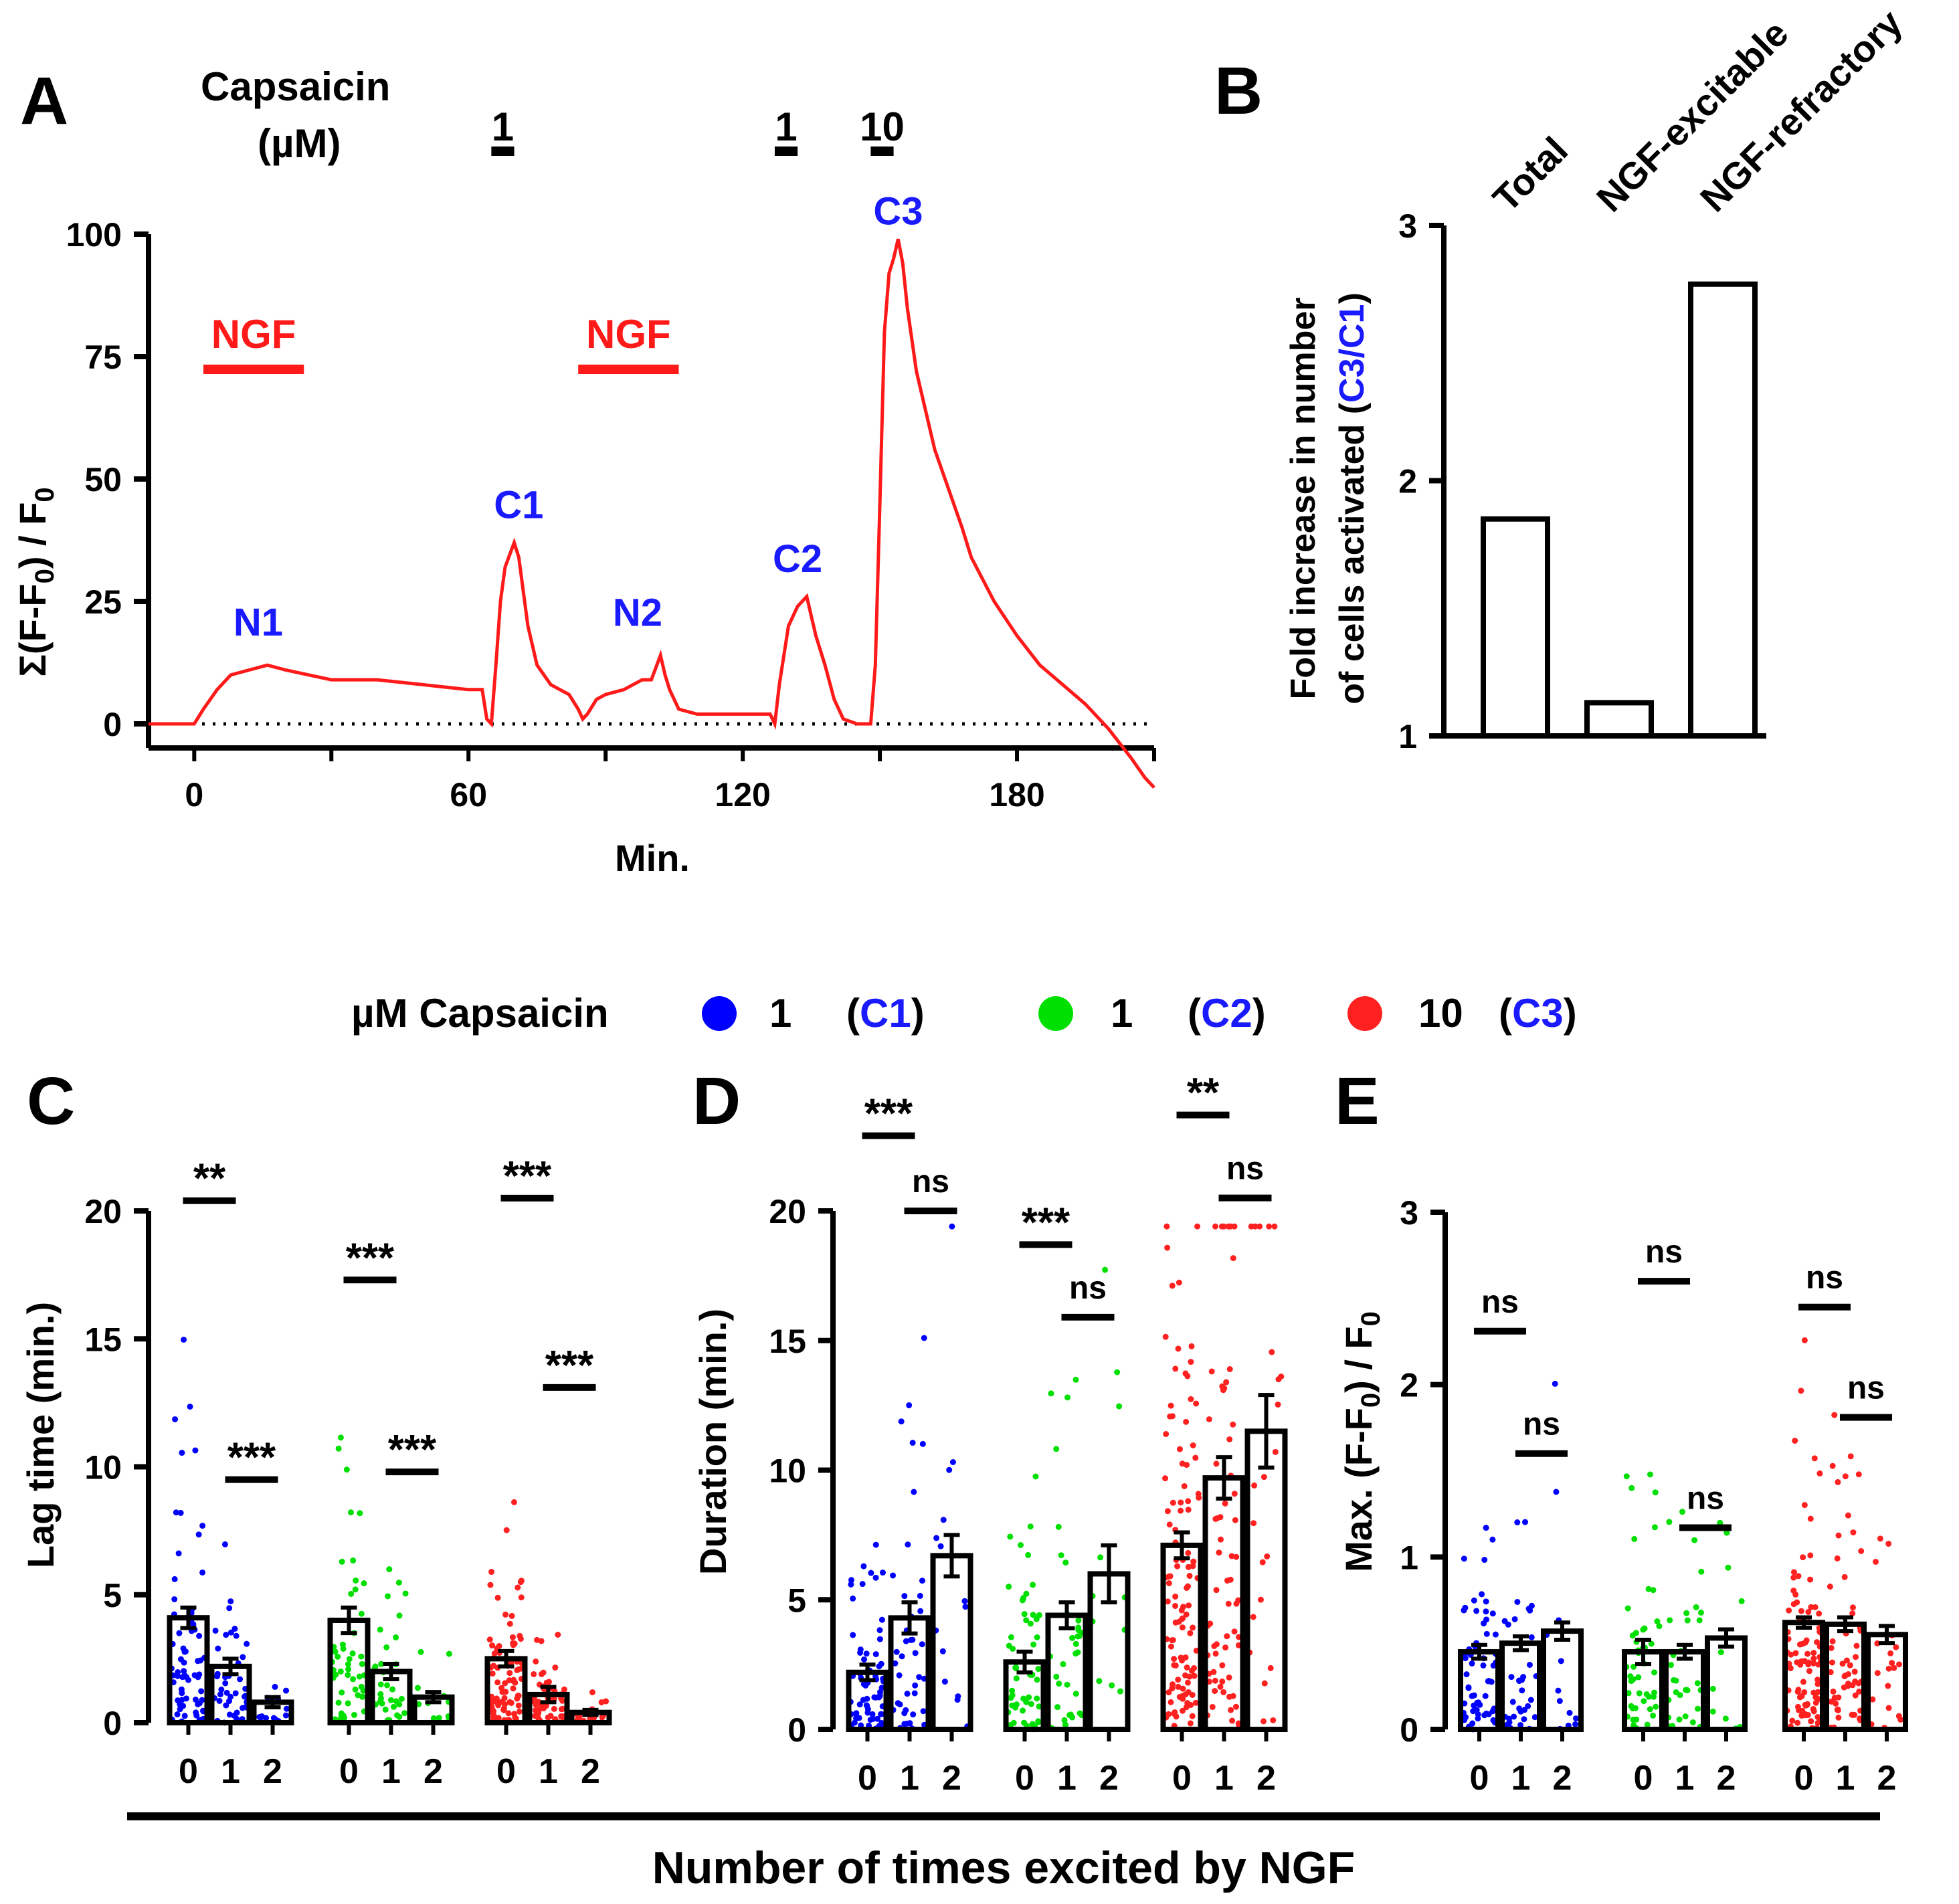 Image resolution: width=1959 pixels, height=1904 pixels. What do you see at coordinates (780, 1013) in the screenshot?
I see `legend-concentration: 1` at bounding box center [780, 1013].